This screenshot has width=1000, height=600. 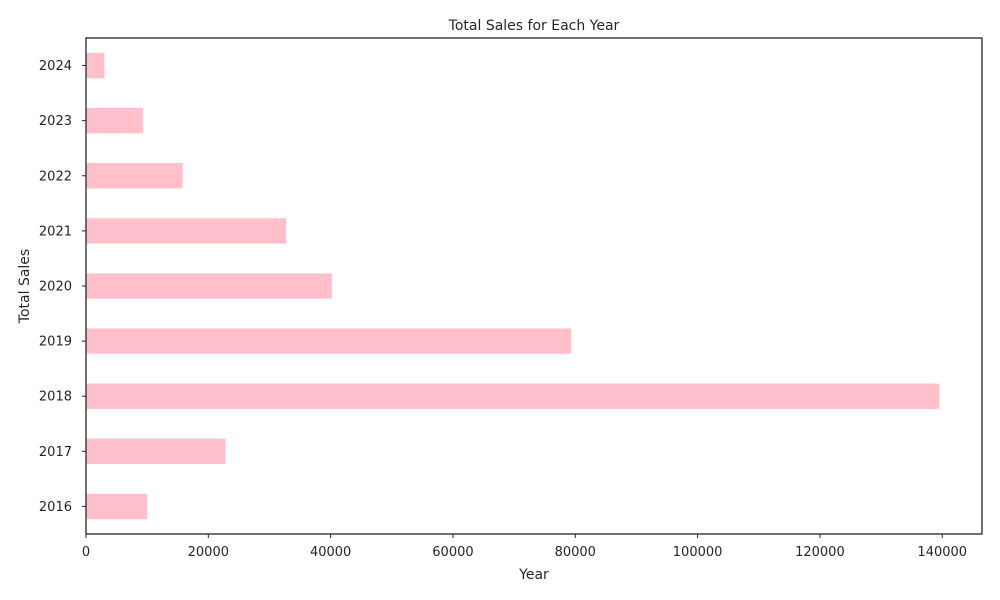 What do you see at coordinates (55, 287) in the screenshot?
I see `y-tick-label-2020: 2020` at bounding box center [55, 287].